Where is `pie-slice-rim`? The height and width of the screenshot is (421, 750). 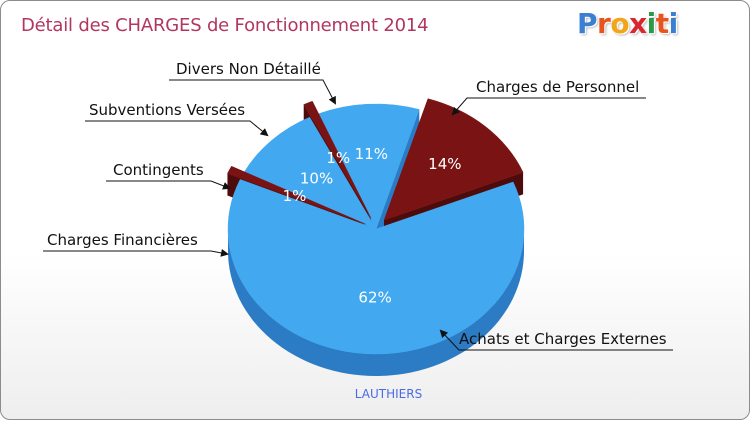 pie-slice-rim is located at coordinates (376, 302).